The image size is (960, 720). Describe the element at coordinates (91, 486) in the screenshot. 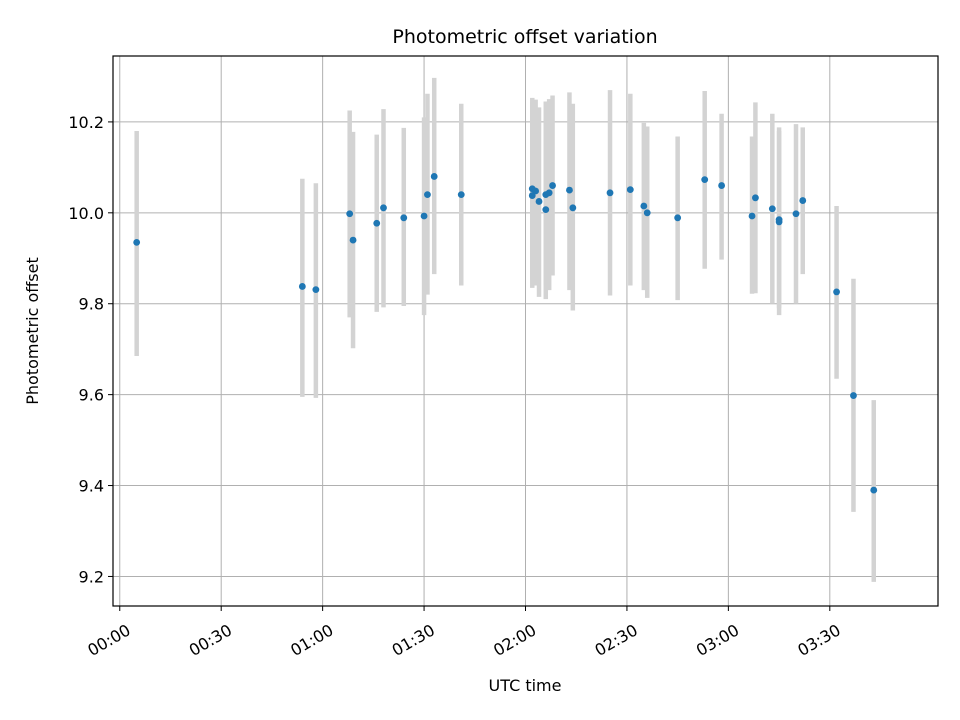

I see `y-tick-label: 9.4` at that location.